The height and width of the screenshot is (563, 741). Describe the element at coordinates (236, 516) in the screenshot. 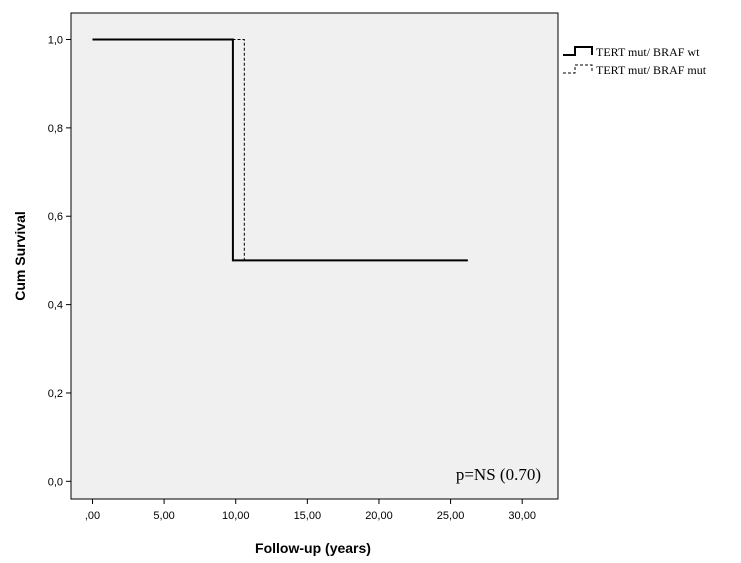

I see `x-tick-label: 10,00` at that location.